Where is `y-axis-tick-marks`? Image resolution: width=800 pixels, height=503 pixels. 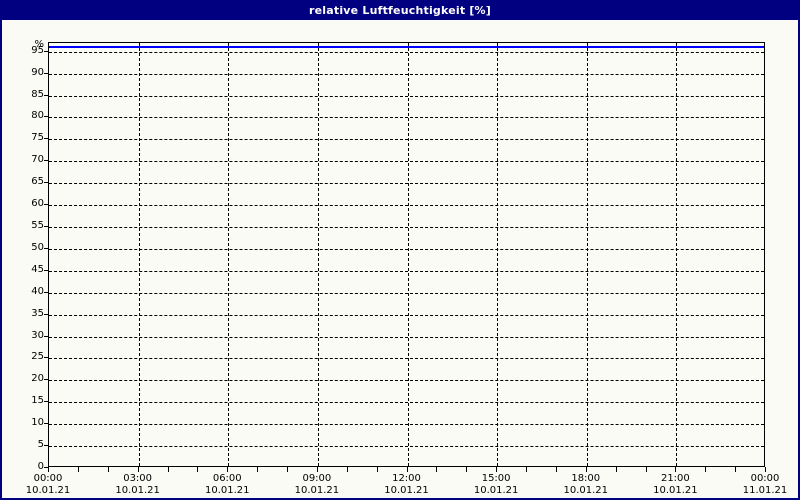 y-axis-tick-marks is located at coordinates (46, 255).